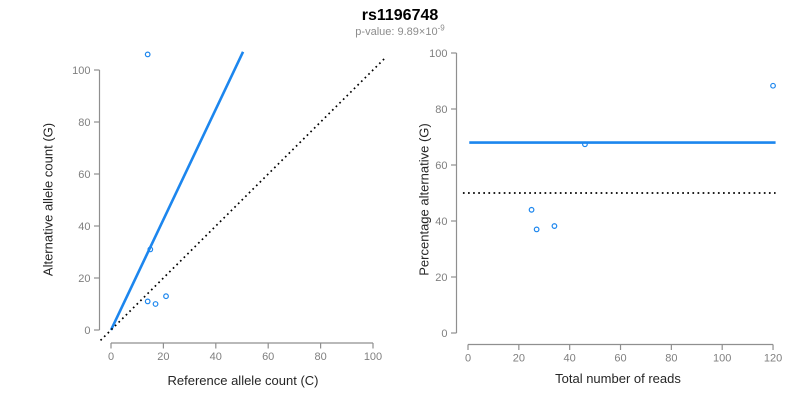 The image size is (800, 400). Describe the element at coordinates (177, 191) in the screenshot. I see `fit-line` at that location.